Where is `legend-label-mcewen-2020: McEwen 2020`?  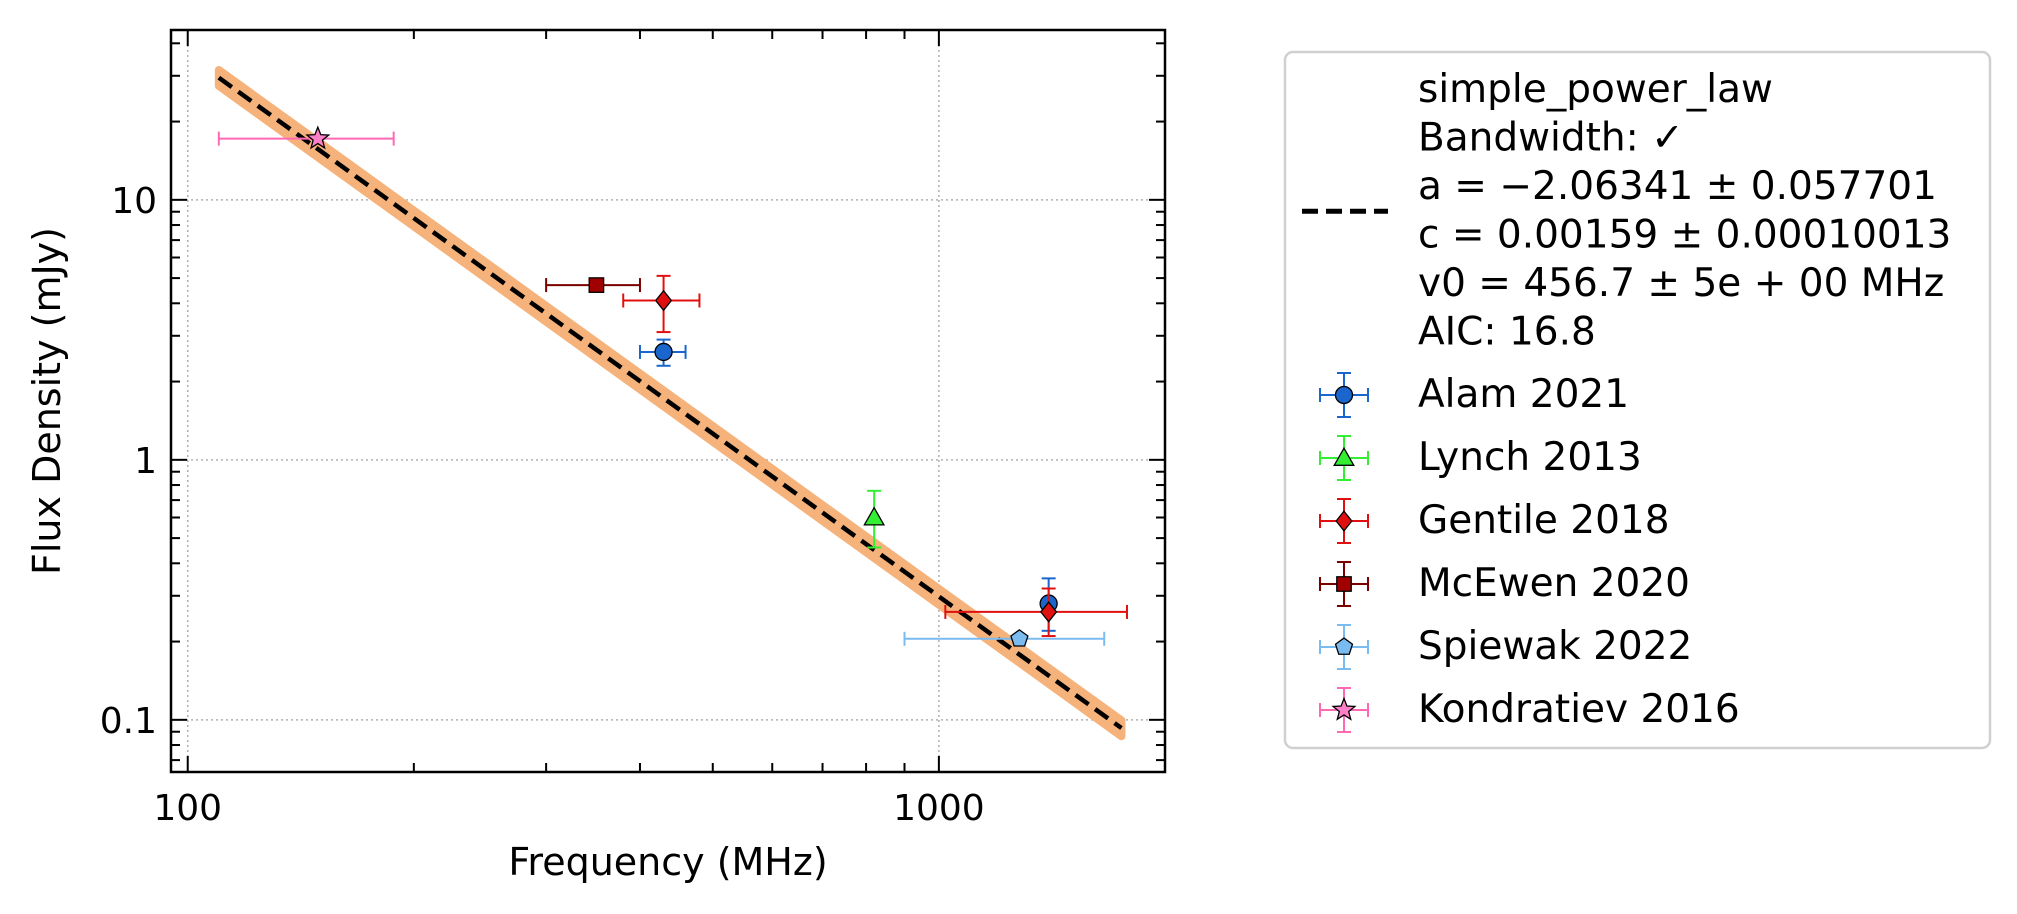 legend-label-mcewen-2020: McEwen 2020 is located at coordinates (1554, 583).